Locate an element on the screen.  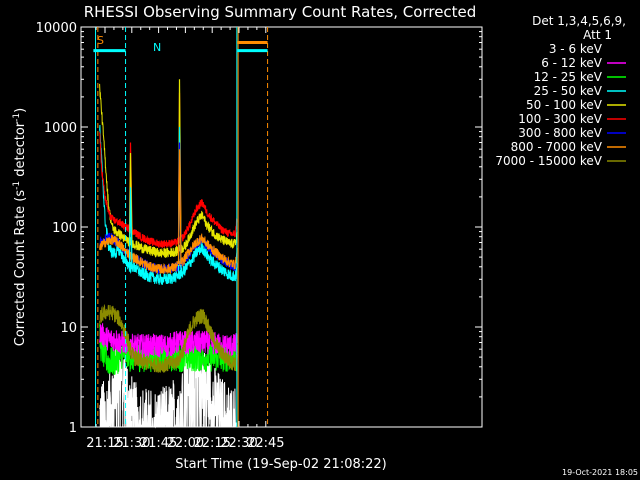
legend-label-7: 800 - 7000 keV is located at coordinates (557, 147).